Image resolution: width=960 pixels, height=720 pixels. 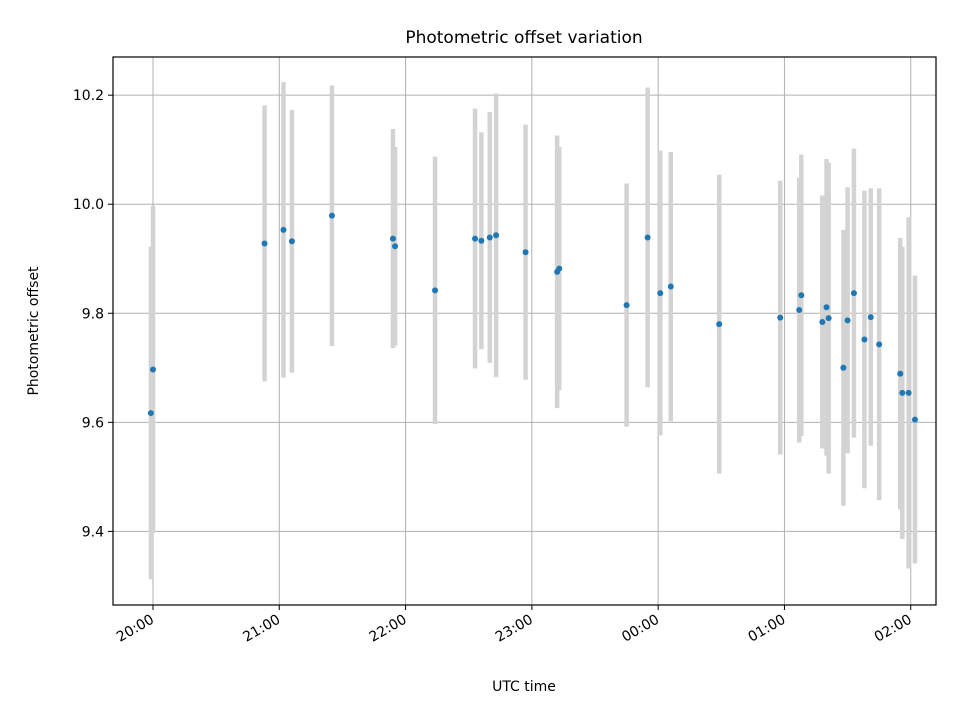 I want to click on y-tick-label: 10.0, so click(x=88, y=205).